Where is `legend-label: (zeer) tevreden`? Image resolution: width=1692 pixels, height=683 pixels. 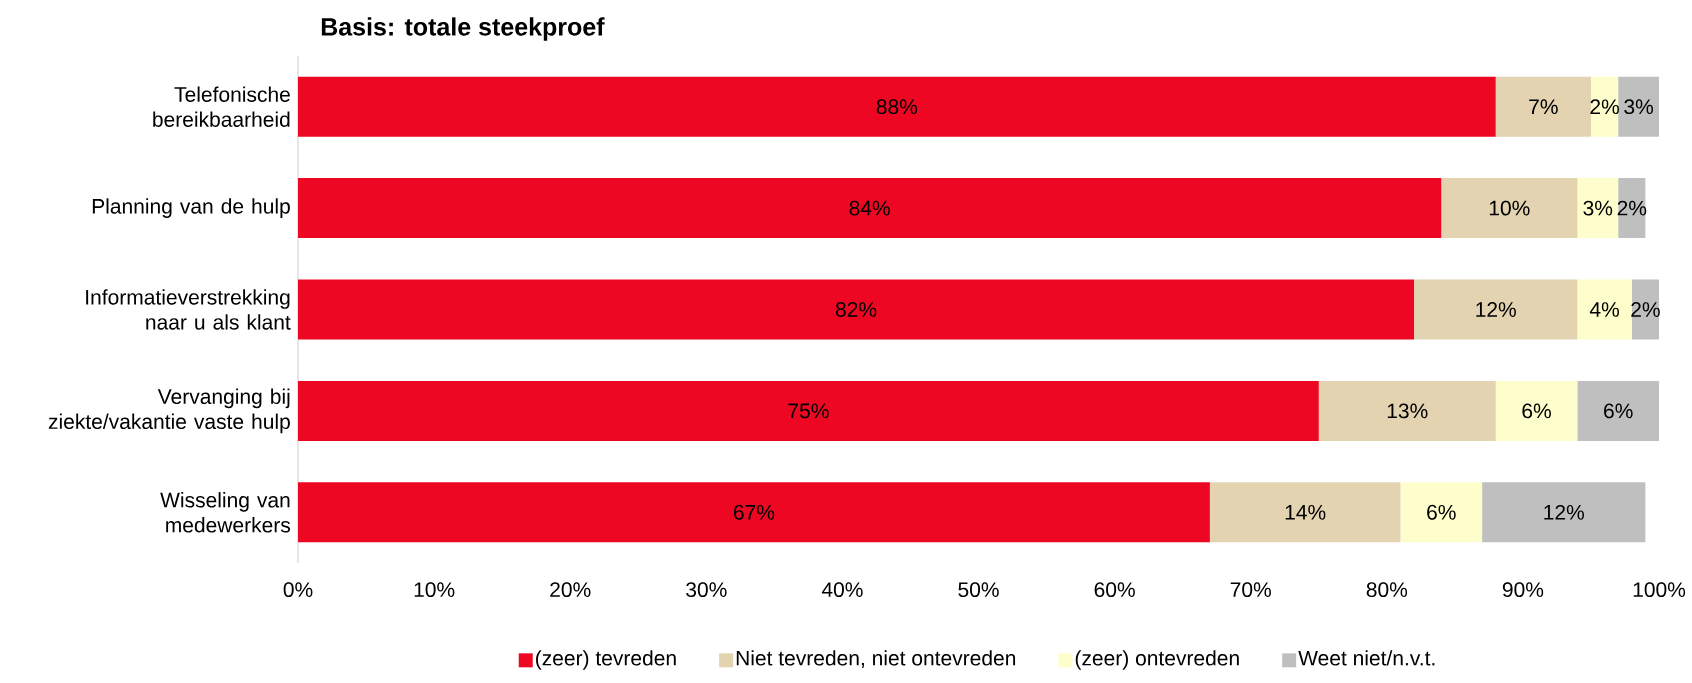 legend-label: (zeer) tevreden is located at coordinates (606, 660).